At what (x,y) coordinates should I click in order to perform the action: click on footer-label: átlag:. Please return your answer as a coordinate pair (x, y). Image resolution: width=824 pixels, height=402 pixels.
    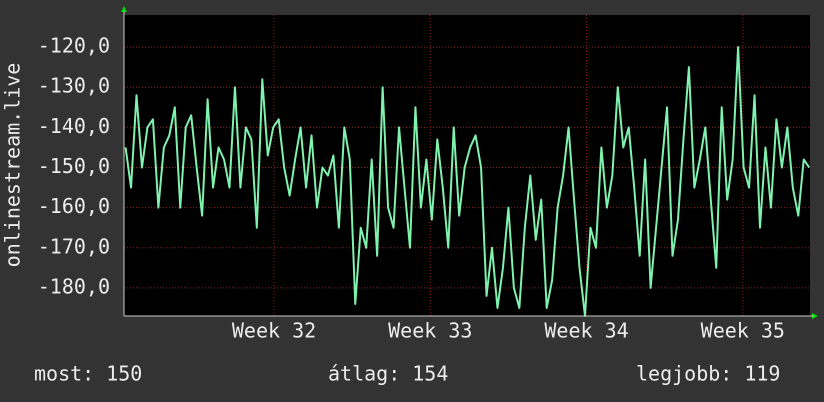
    Looking at the image, I should click on (364, 374).